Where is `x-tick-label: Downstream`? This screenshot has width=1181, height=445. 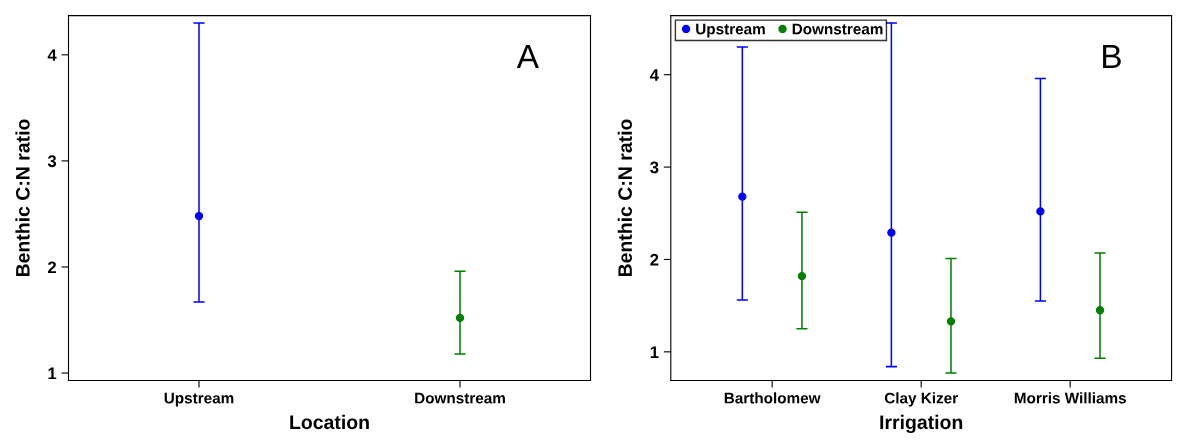 x-tick-label: Downstream is located at coordinates (460, 398).